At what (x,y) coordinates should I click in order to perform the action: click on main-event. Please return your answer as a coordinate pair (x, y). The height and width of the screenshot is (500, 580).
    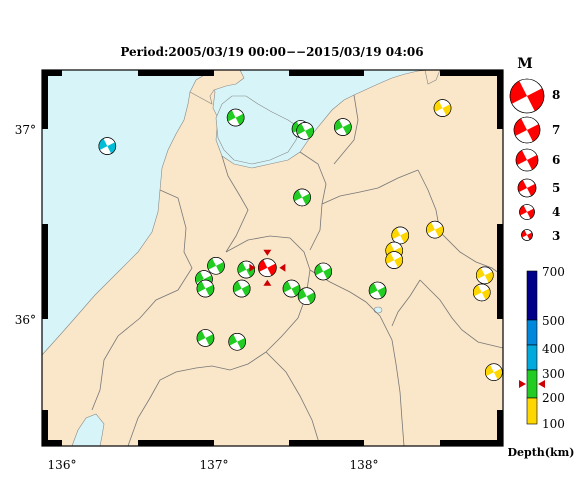
    Looking at the image, I should click on (267, 267).